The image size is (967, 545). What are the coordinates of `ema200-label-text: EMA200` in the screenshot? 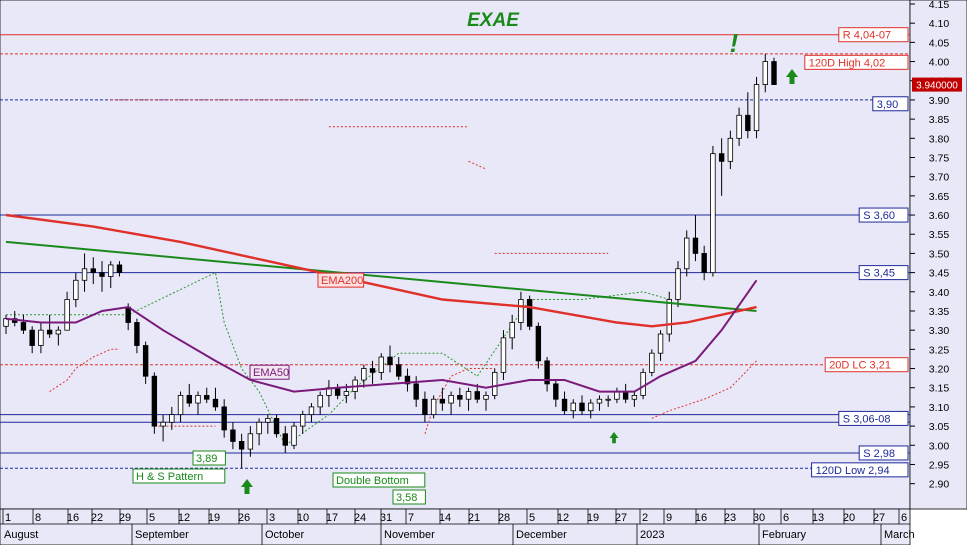 It's located at (342, 281).